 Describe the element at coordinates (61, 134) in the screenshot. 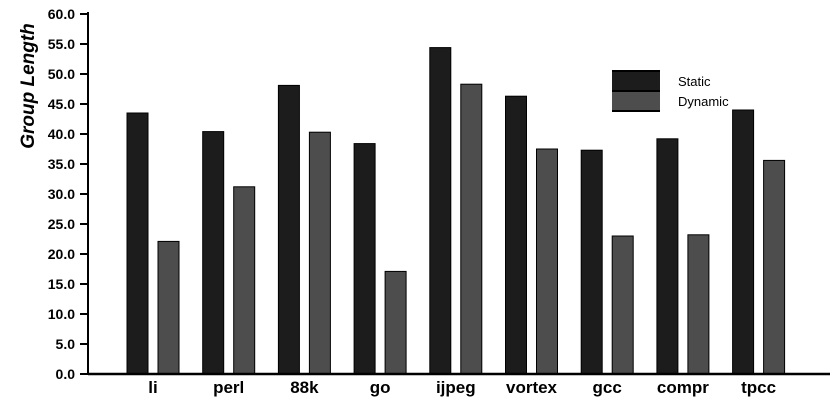

I see `y-tick-label: 40.0` at that location.